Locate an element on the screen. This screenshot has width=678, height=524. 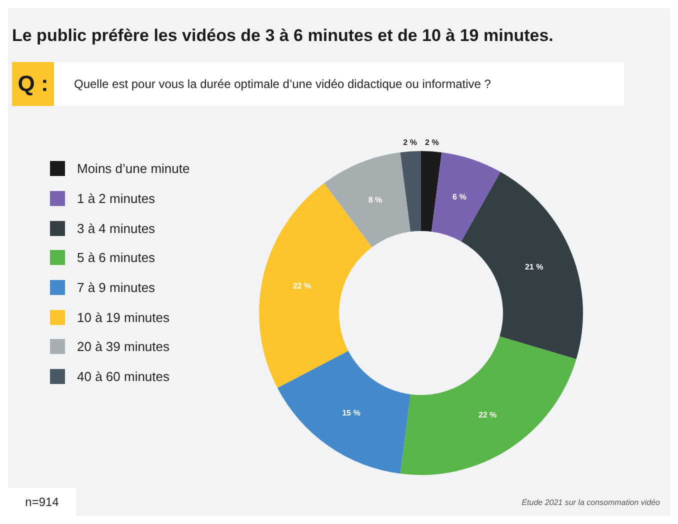
legend-label: 40 à 60 minutes is located at coordinates (123, 376).